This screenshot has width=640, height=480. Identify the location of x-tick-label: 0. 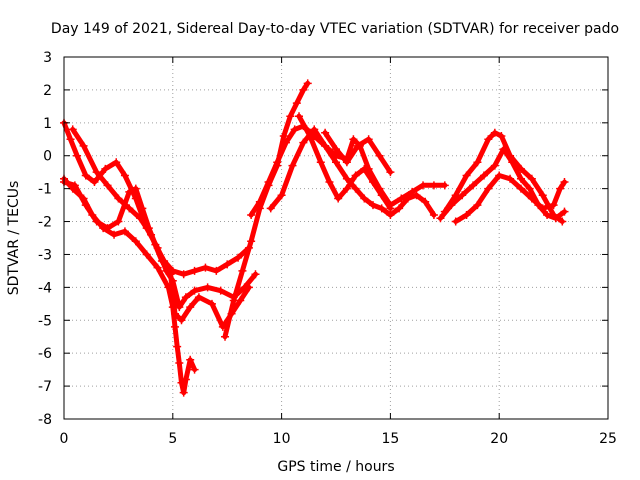
(64, 439).